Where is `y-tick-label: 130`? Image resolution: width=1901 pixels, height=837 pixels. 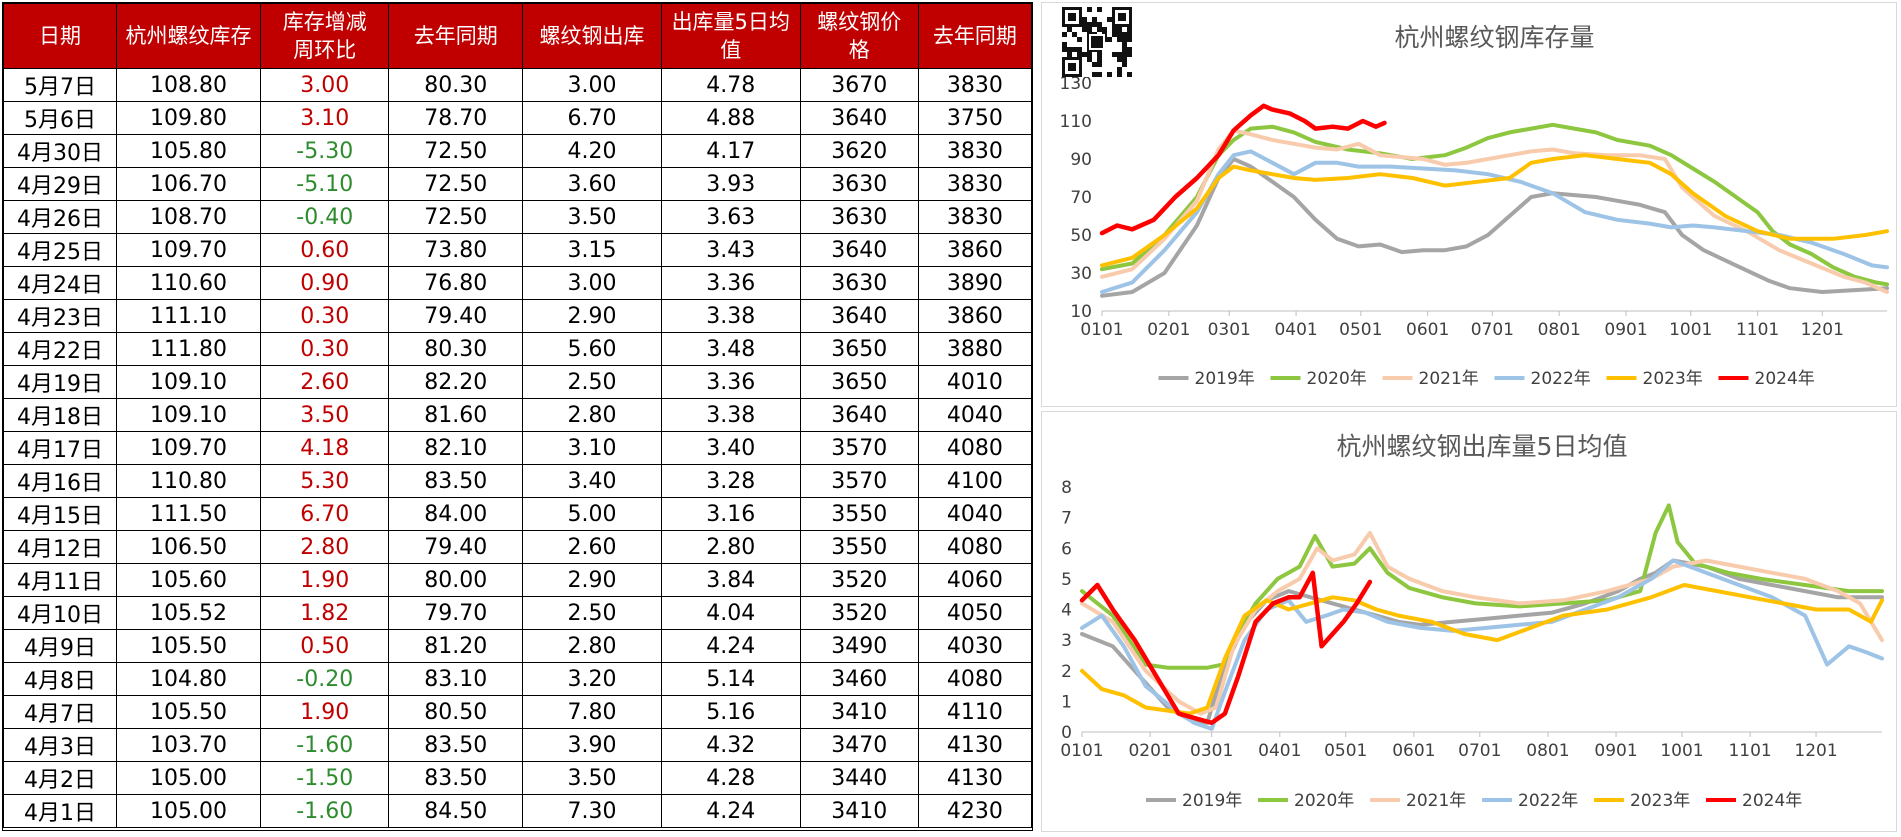 y-tick-label: 130 is located at coordinates (1076, 84).